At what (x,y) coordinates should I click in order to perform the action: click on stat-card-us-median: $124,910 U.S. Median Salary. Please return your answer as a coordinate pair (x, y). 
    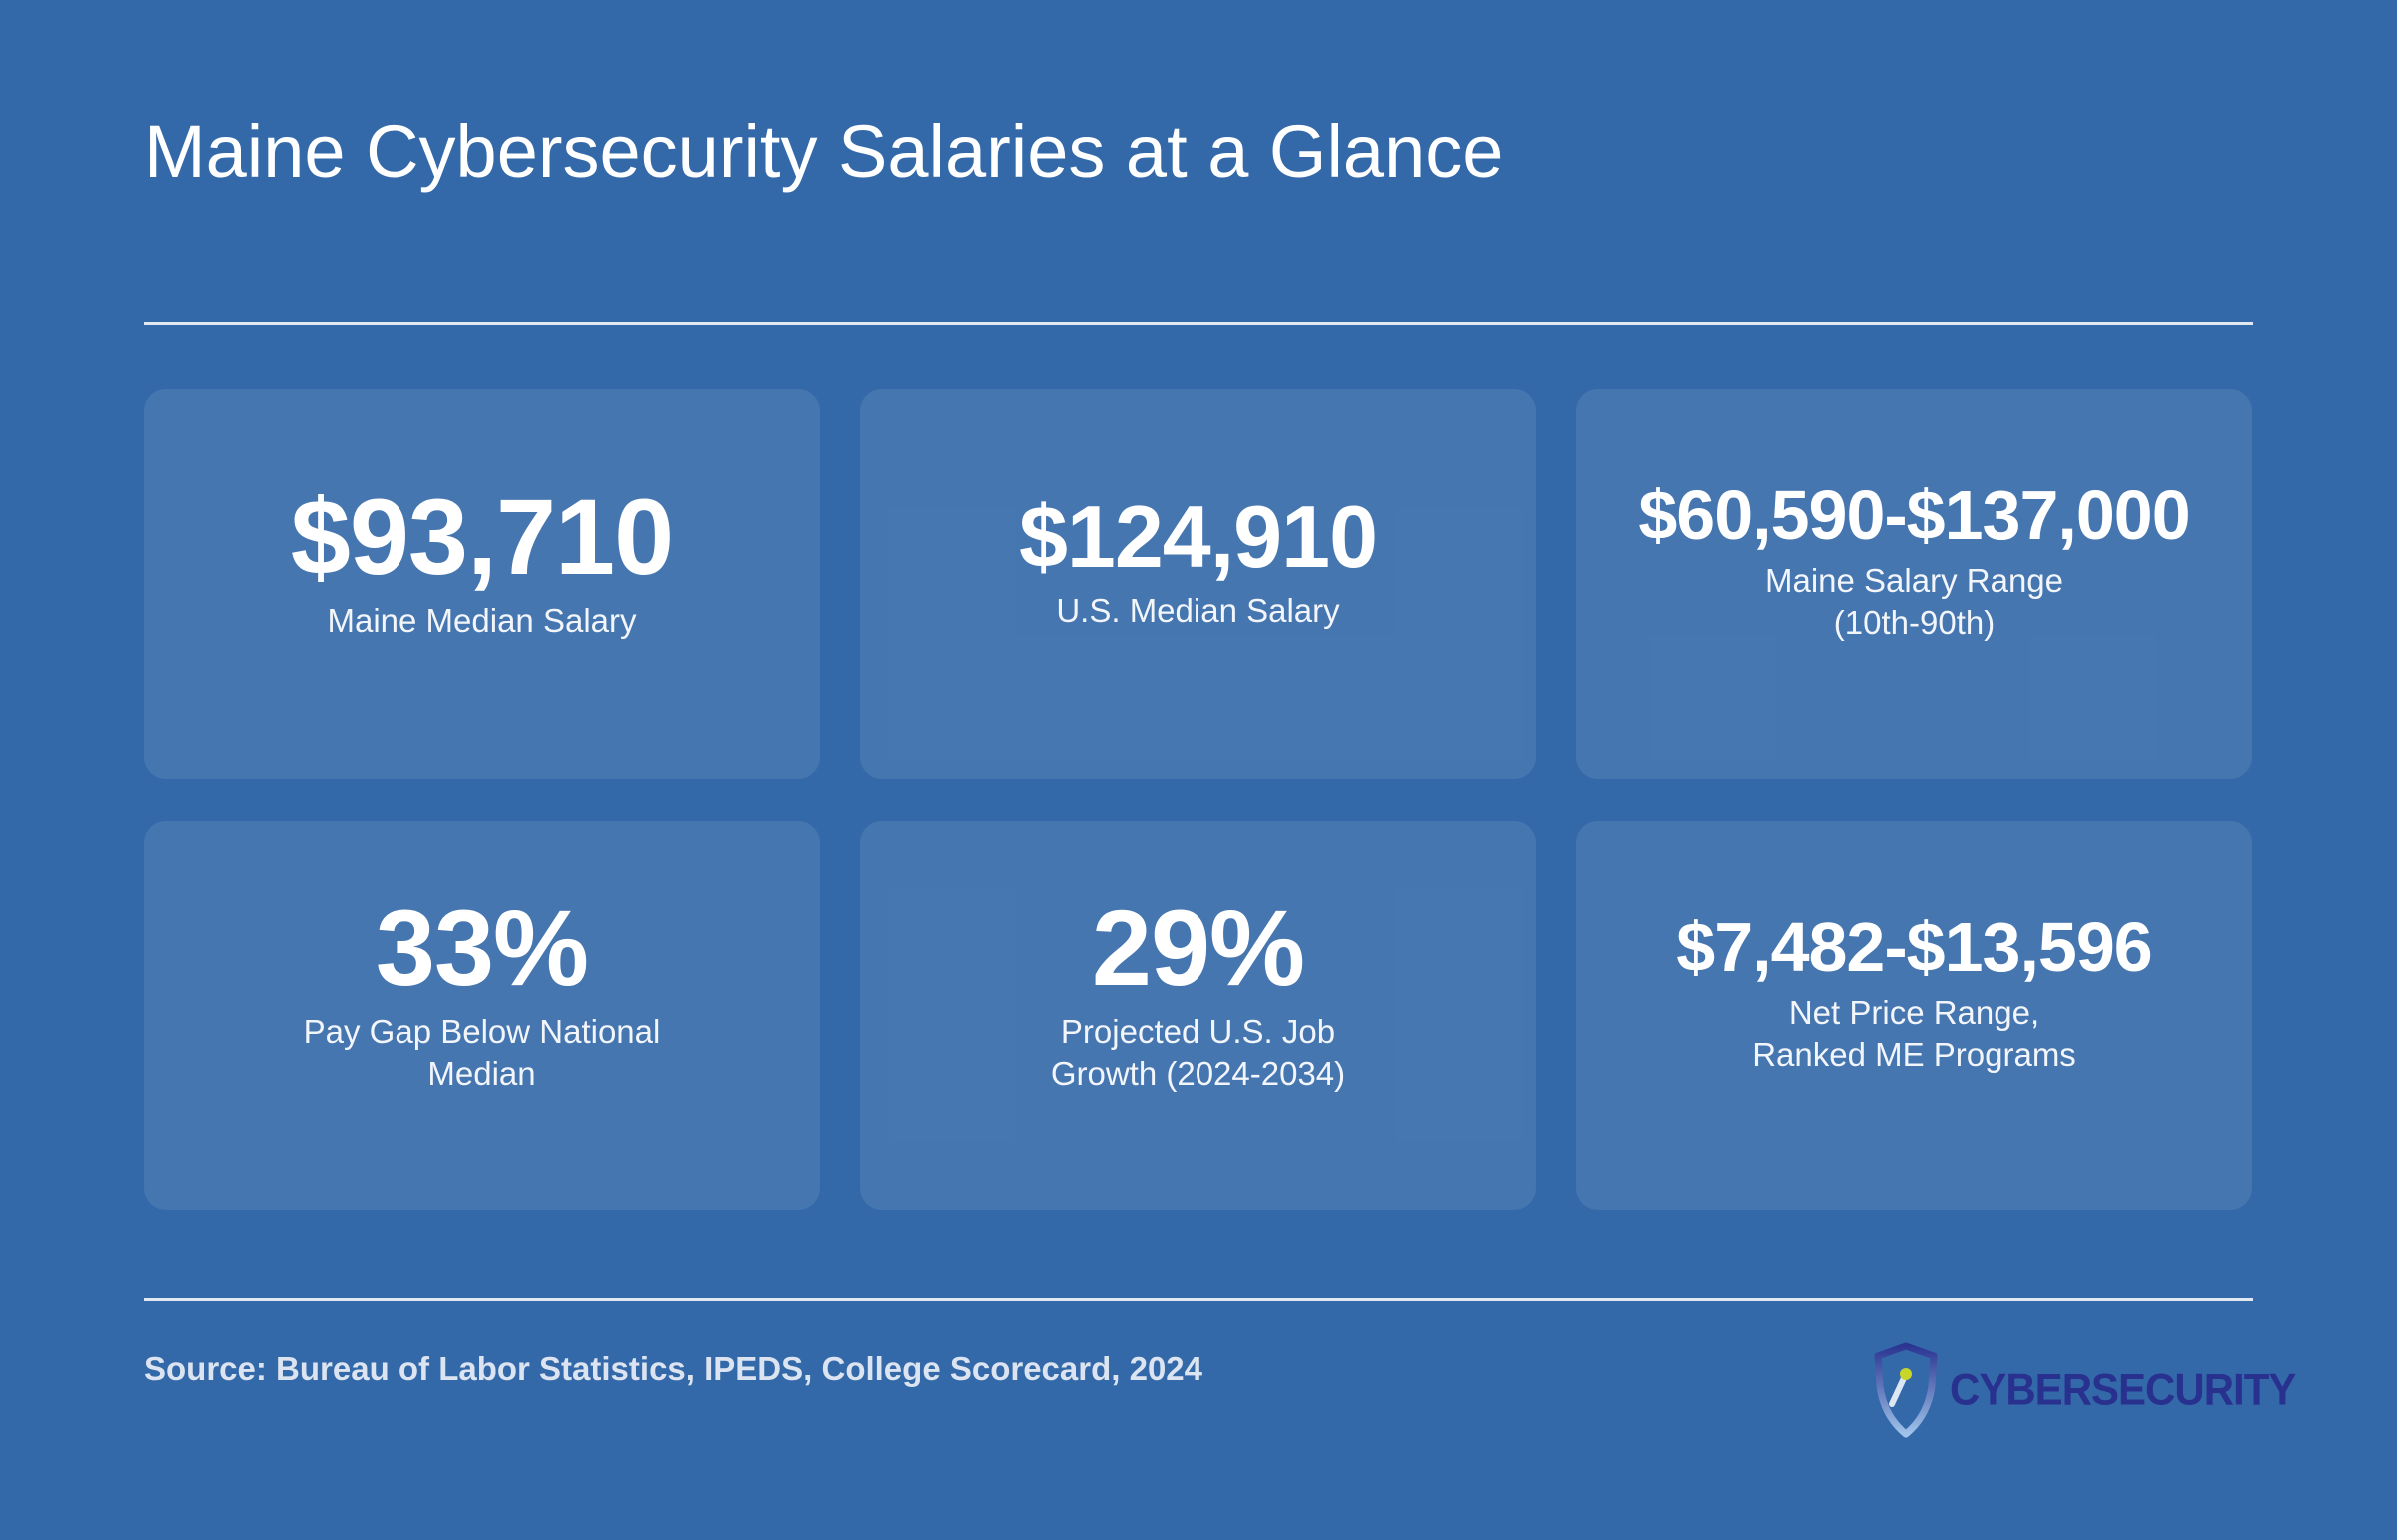
    Looking at the image, I should click on (1198, 584).